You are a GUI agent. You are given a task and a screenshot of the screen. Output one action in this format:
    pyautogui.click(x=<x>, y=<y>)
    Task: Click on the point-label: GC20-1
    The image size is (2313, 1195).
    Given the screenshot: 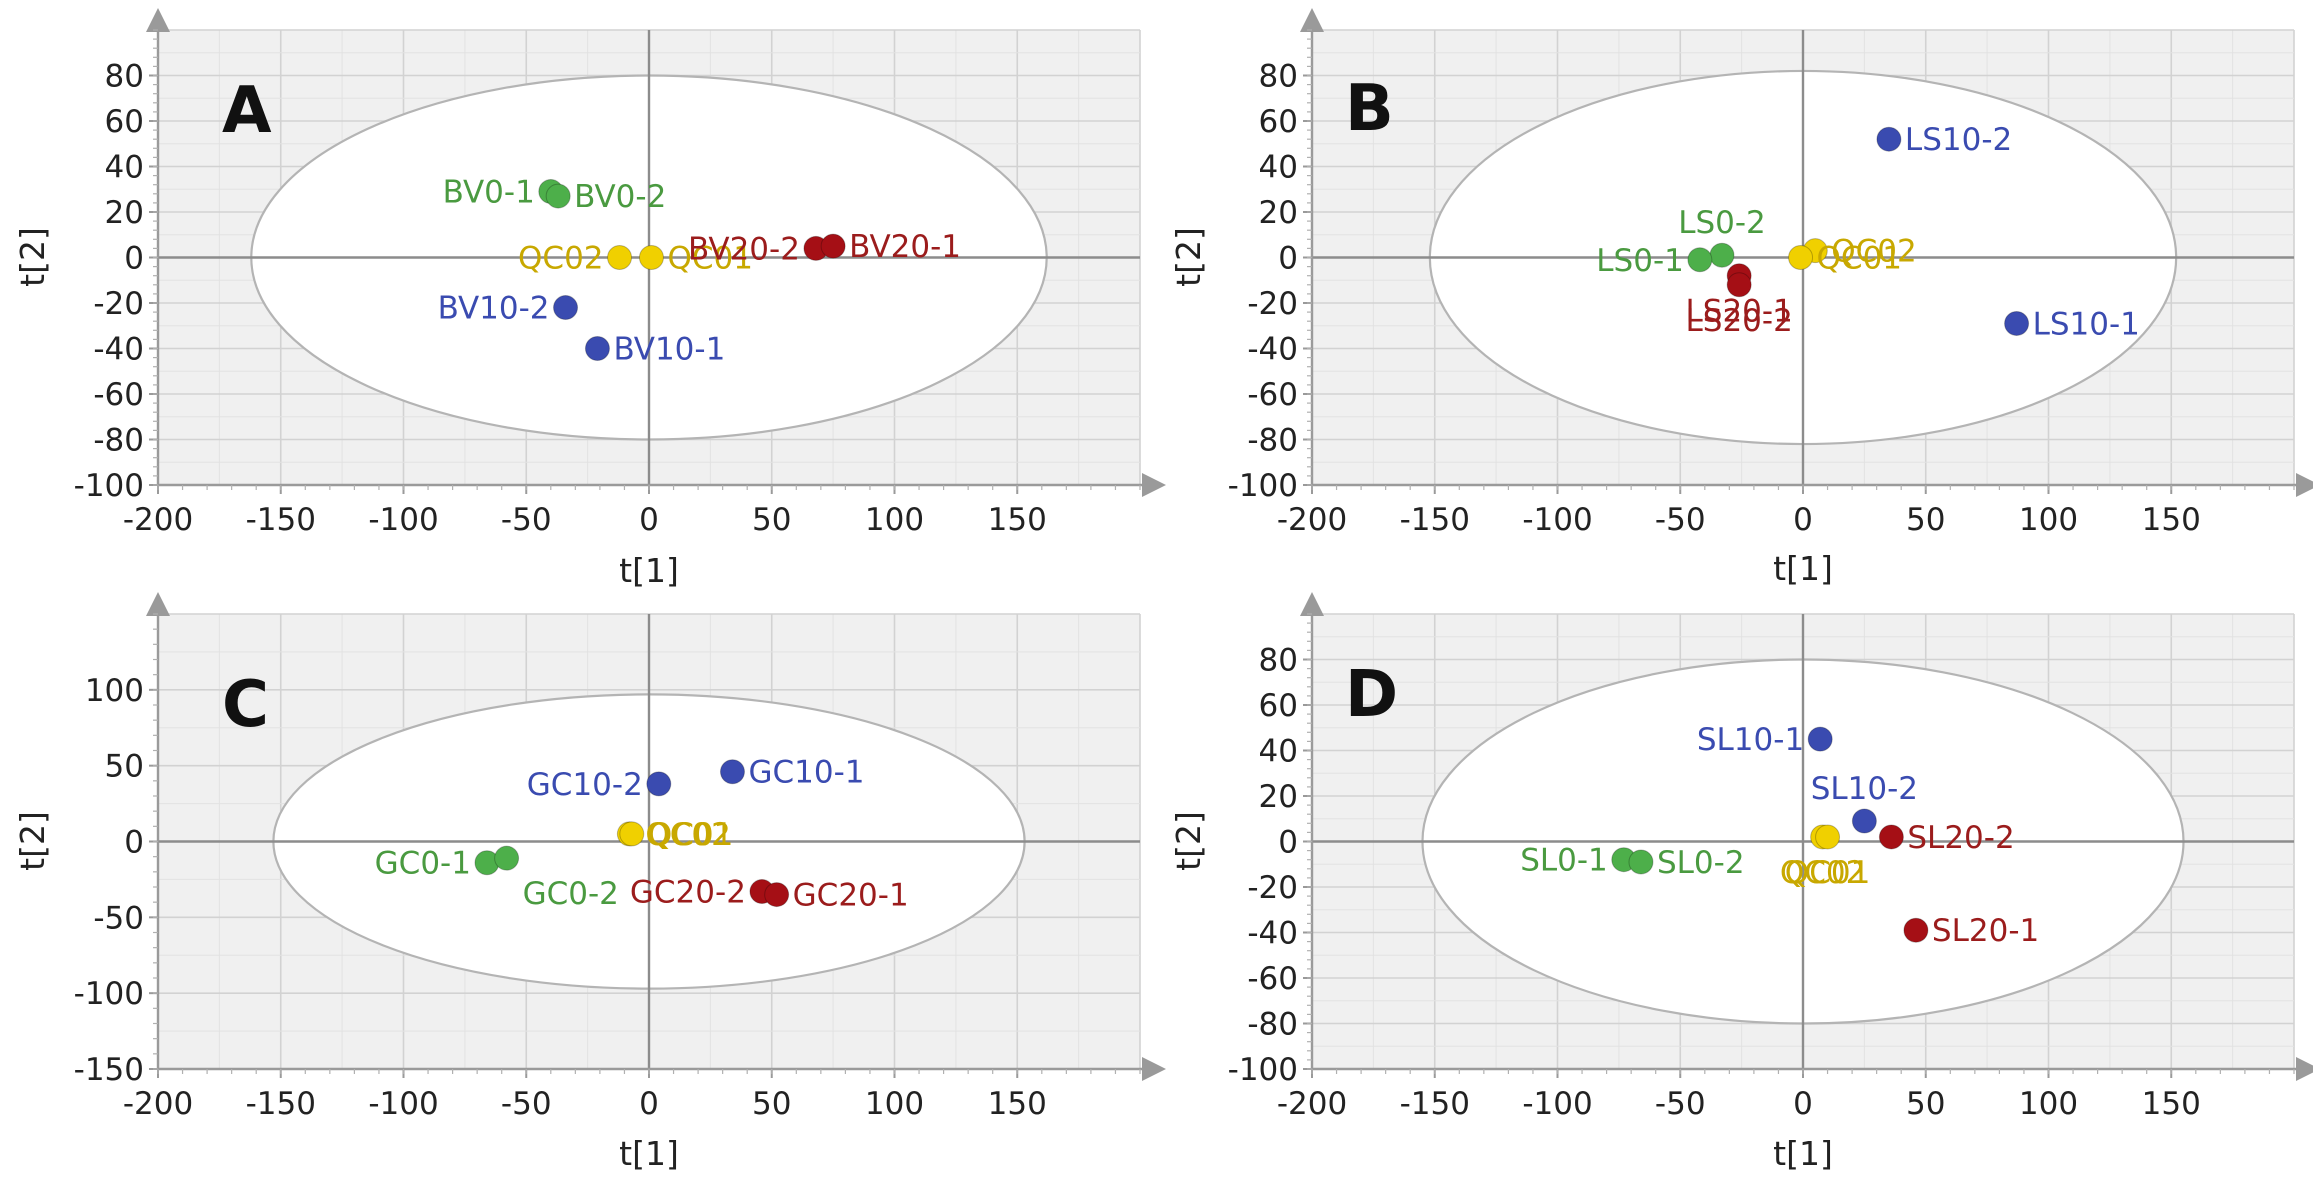 What is the action you would take?
    pyautogui.click(x=851, y=896)
    